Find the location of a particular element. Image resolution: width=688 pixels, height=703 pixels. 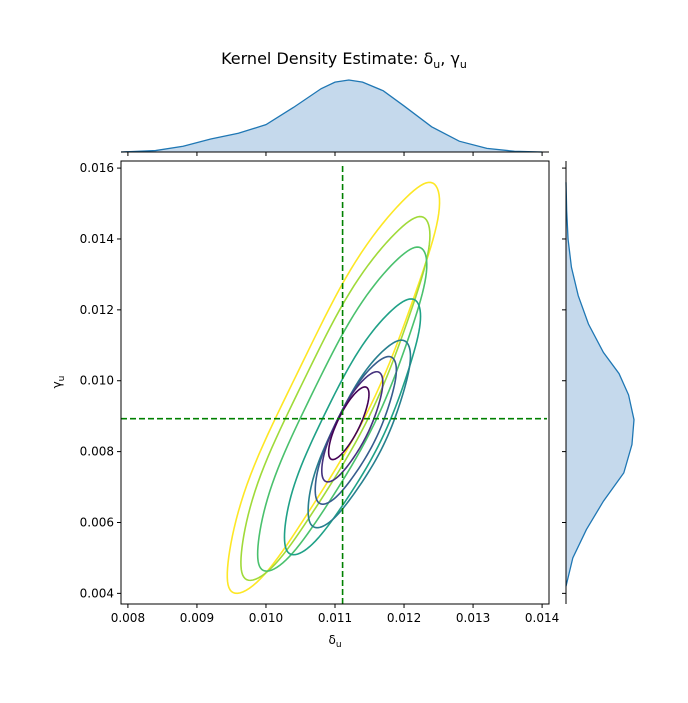

right-marginal-fill is located at coordinates (600, 384).